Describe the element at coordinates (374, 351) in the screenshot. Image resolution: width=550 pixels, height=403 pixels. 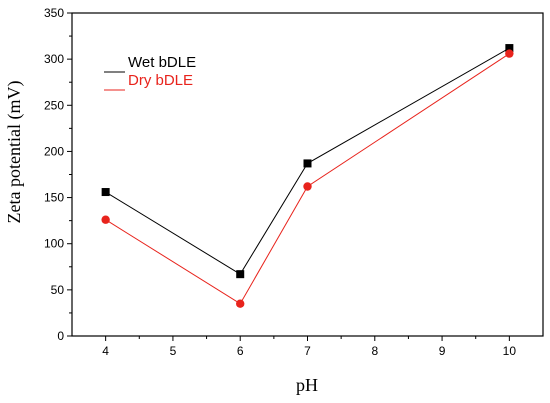
I see `x-tick-label: 8` at that location.